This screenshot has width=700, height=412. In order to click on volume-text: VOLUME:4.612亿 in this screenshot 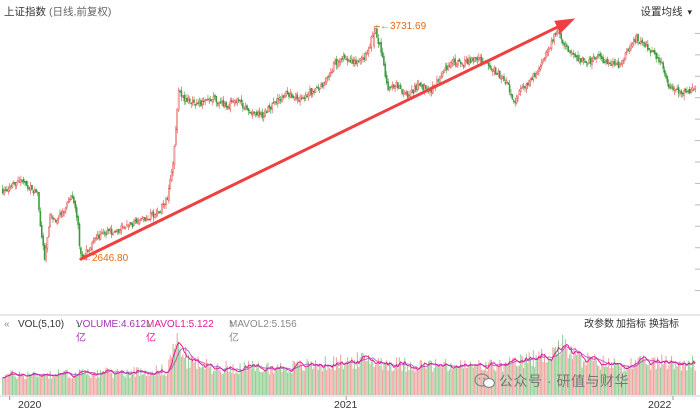, I will do `click(111, 331)`.